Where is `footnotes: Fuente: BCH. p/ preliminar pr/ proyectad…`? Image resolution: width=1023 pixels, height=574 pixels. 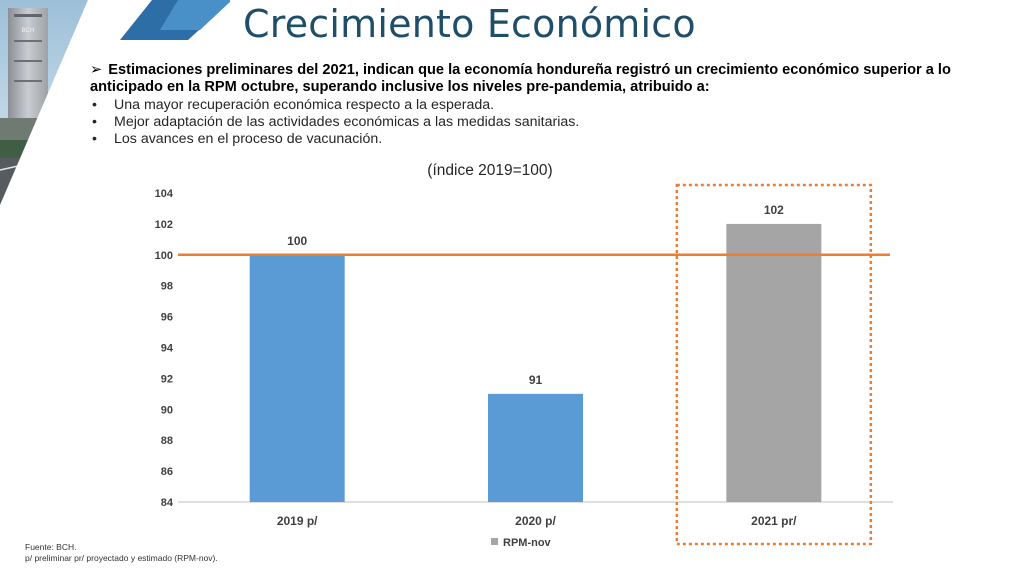 footnotes: Fuente: BCH. p/ preliminar pr/ proyectad… is located at coordinates (121, 553).